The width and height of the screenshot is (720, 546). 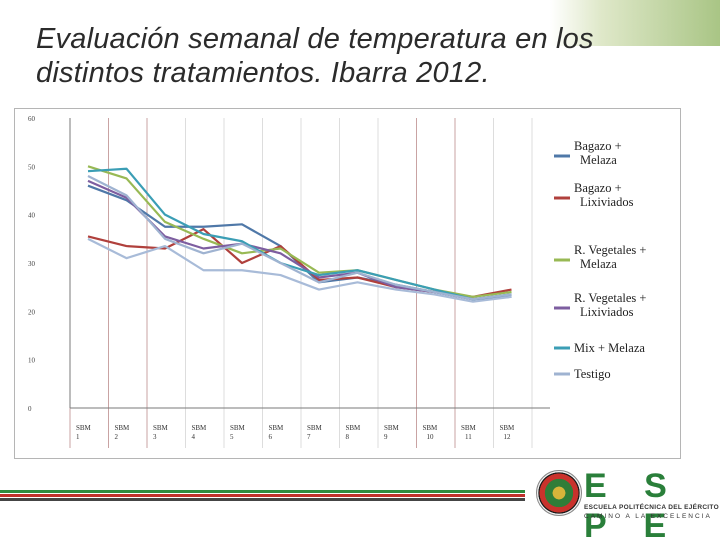 What do you see at coordinates (32, 312) in the screenshot?
I see `y-tick-label: 20` at bounding box center [32, 312].